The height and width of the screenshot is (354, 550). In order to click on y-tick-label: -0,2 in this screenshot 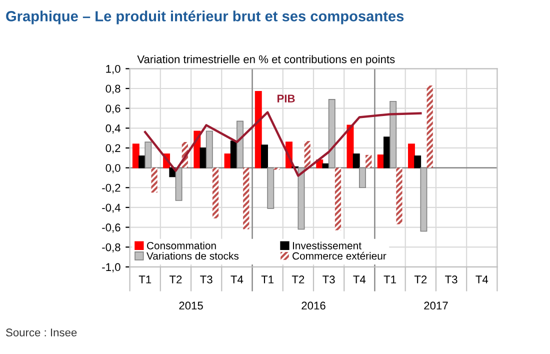, I will do `click(111, 189)`.